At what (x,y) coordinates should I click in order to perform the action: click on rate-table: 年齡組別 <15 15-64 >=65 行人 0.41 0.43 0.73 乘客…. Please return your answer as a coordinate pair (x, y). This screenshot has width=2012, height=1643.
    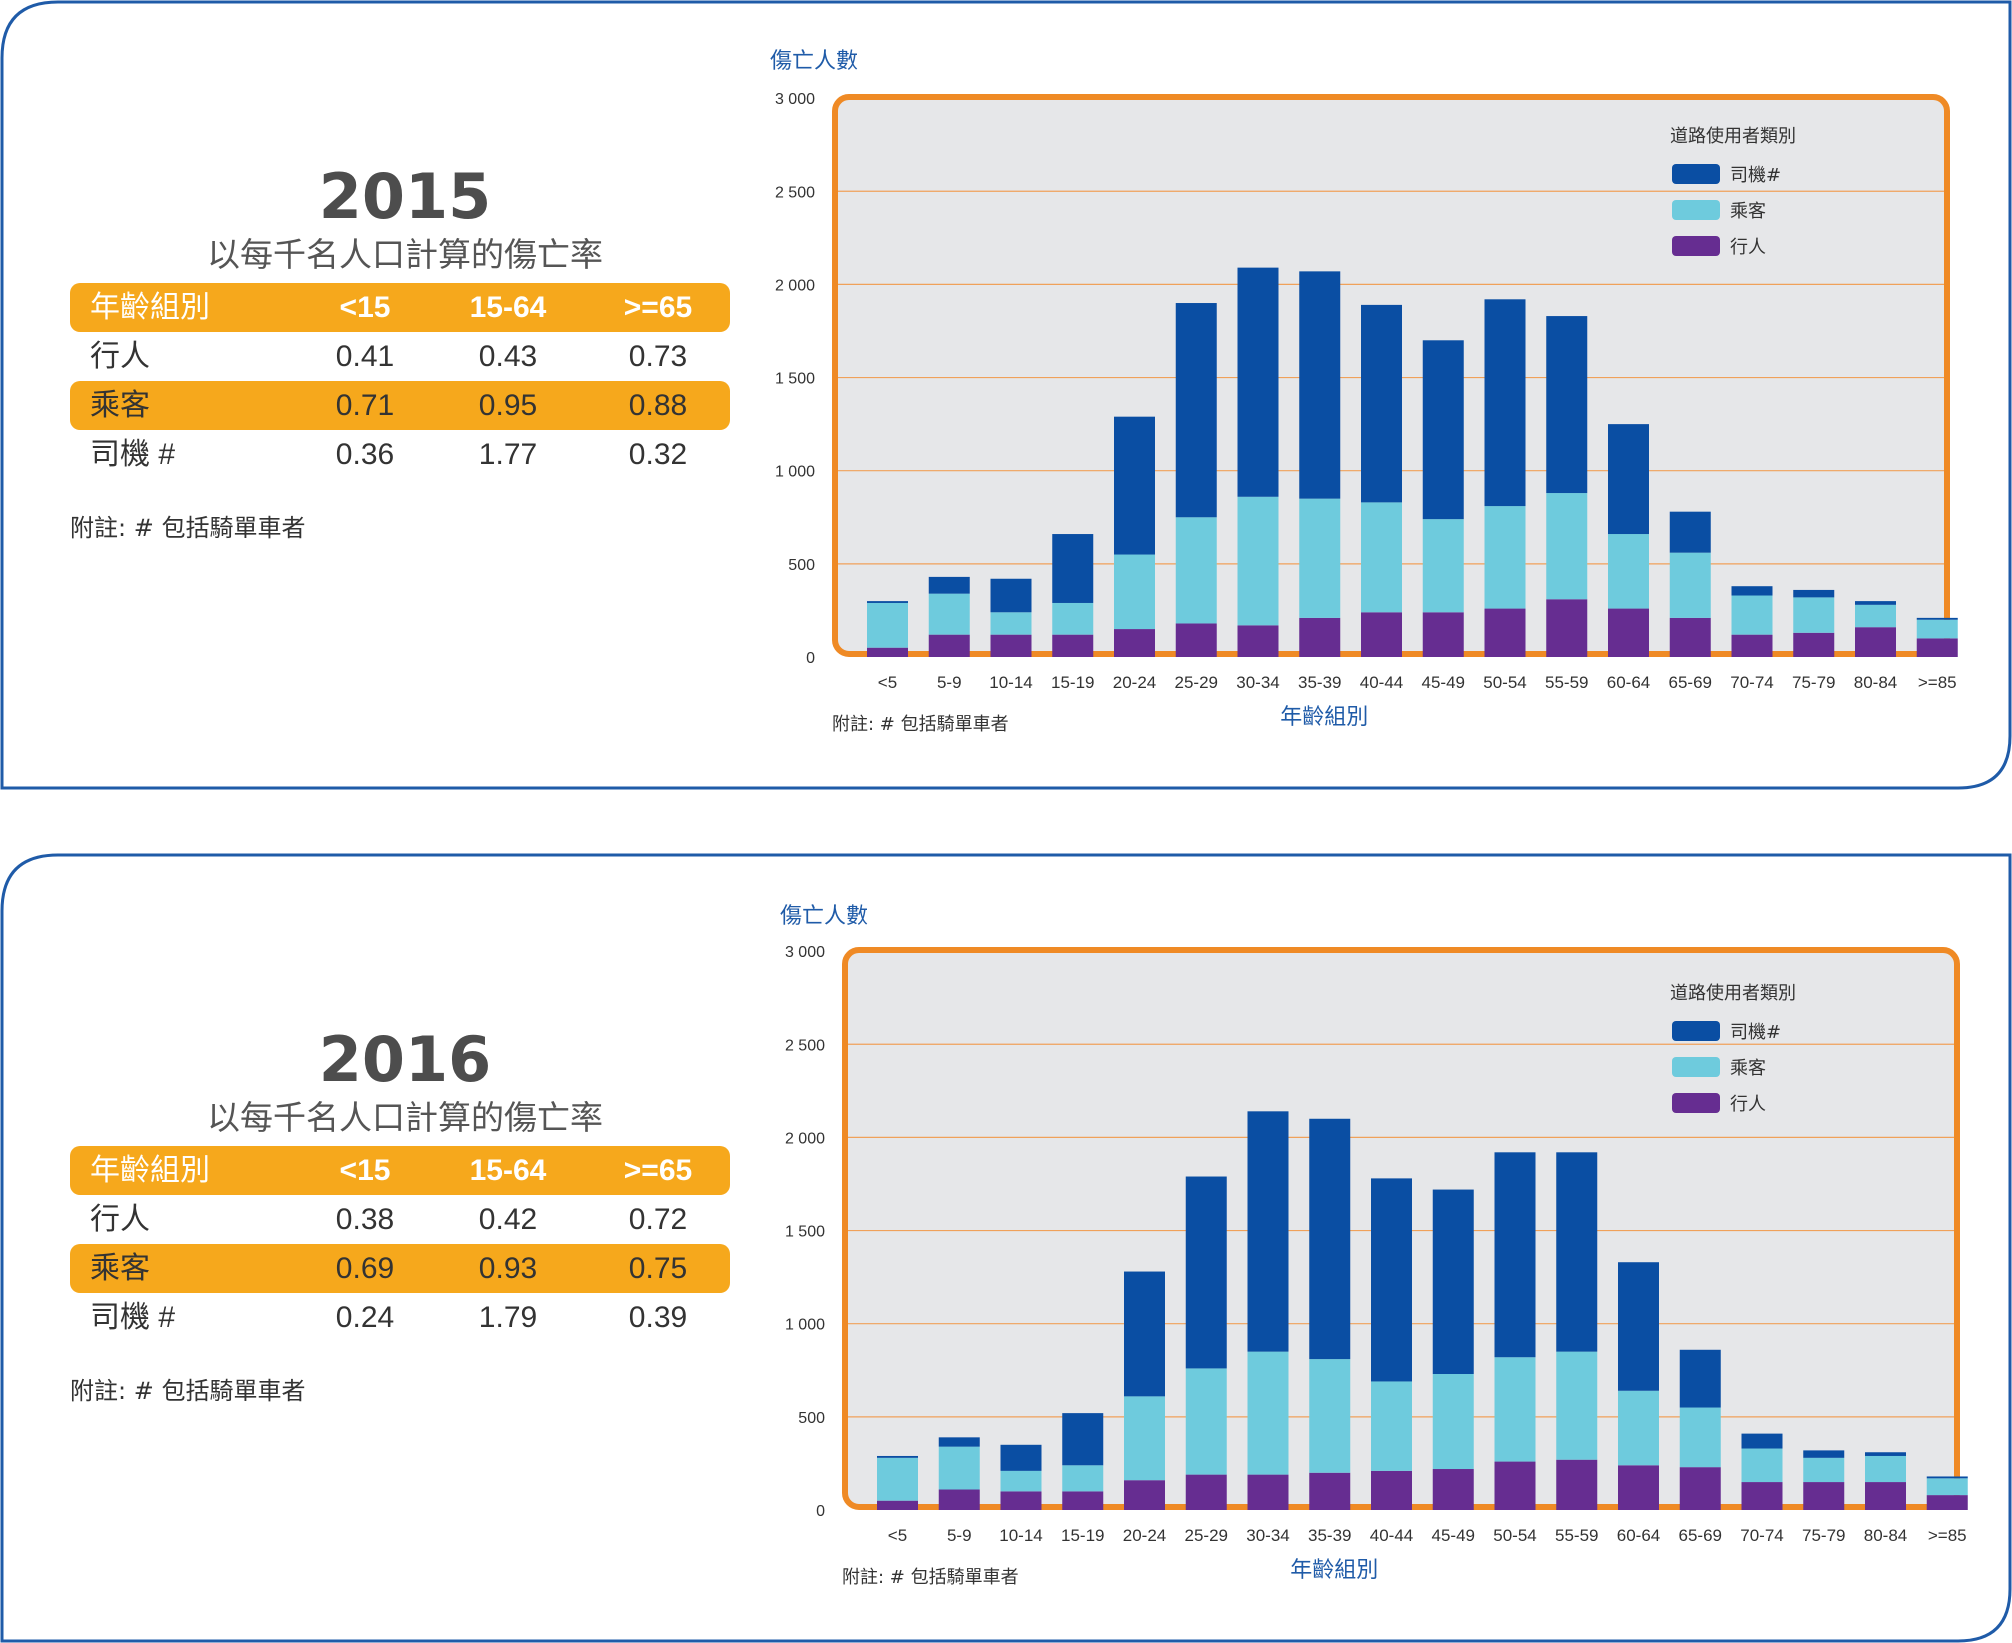
    Looking at the image, I should click on (400, 381).